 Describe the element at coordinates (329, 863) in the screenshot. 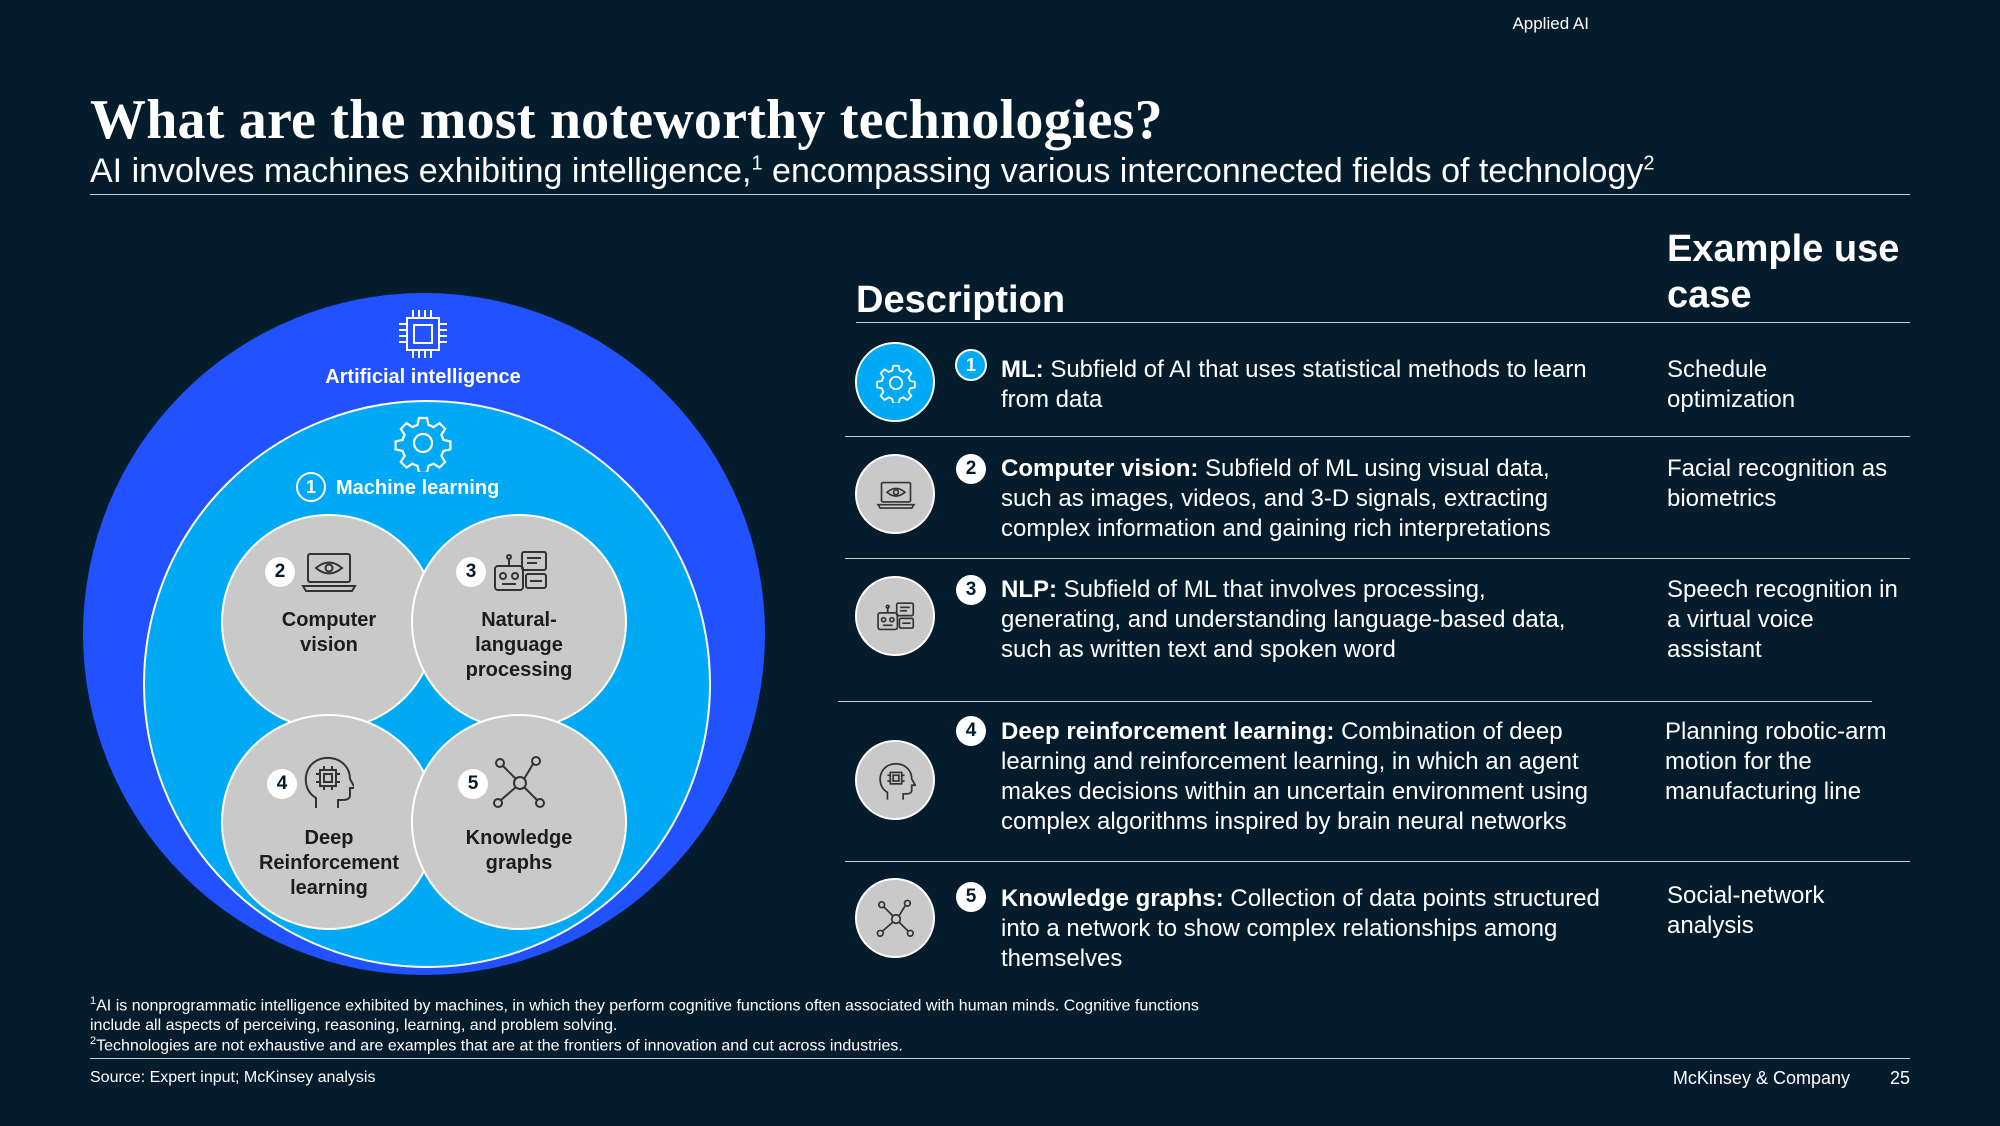

I see `label-line: Reinforcement` at that location.